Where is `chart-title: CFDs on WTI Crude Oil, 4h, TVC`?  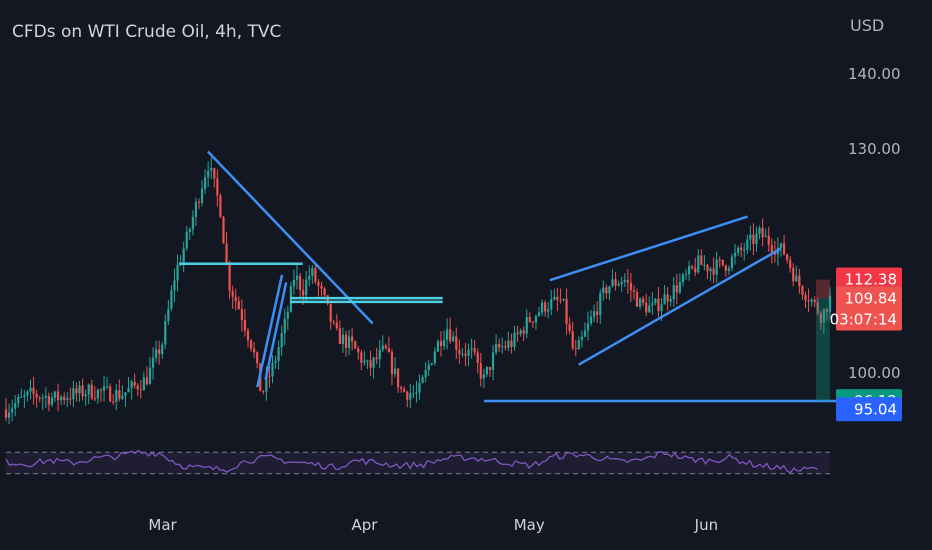
chart-title: CFDs on WTI Crude Oil, 4h, TVC is located at coordinates (147, 32).